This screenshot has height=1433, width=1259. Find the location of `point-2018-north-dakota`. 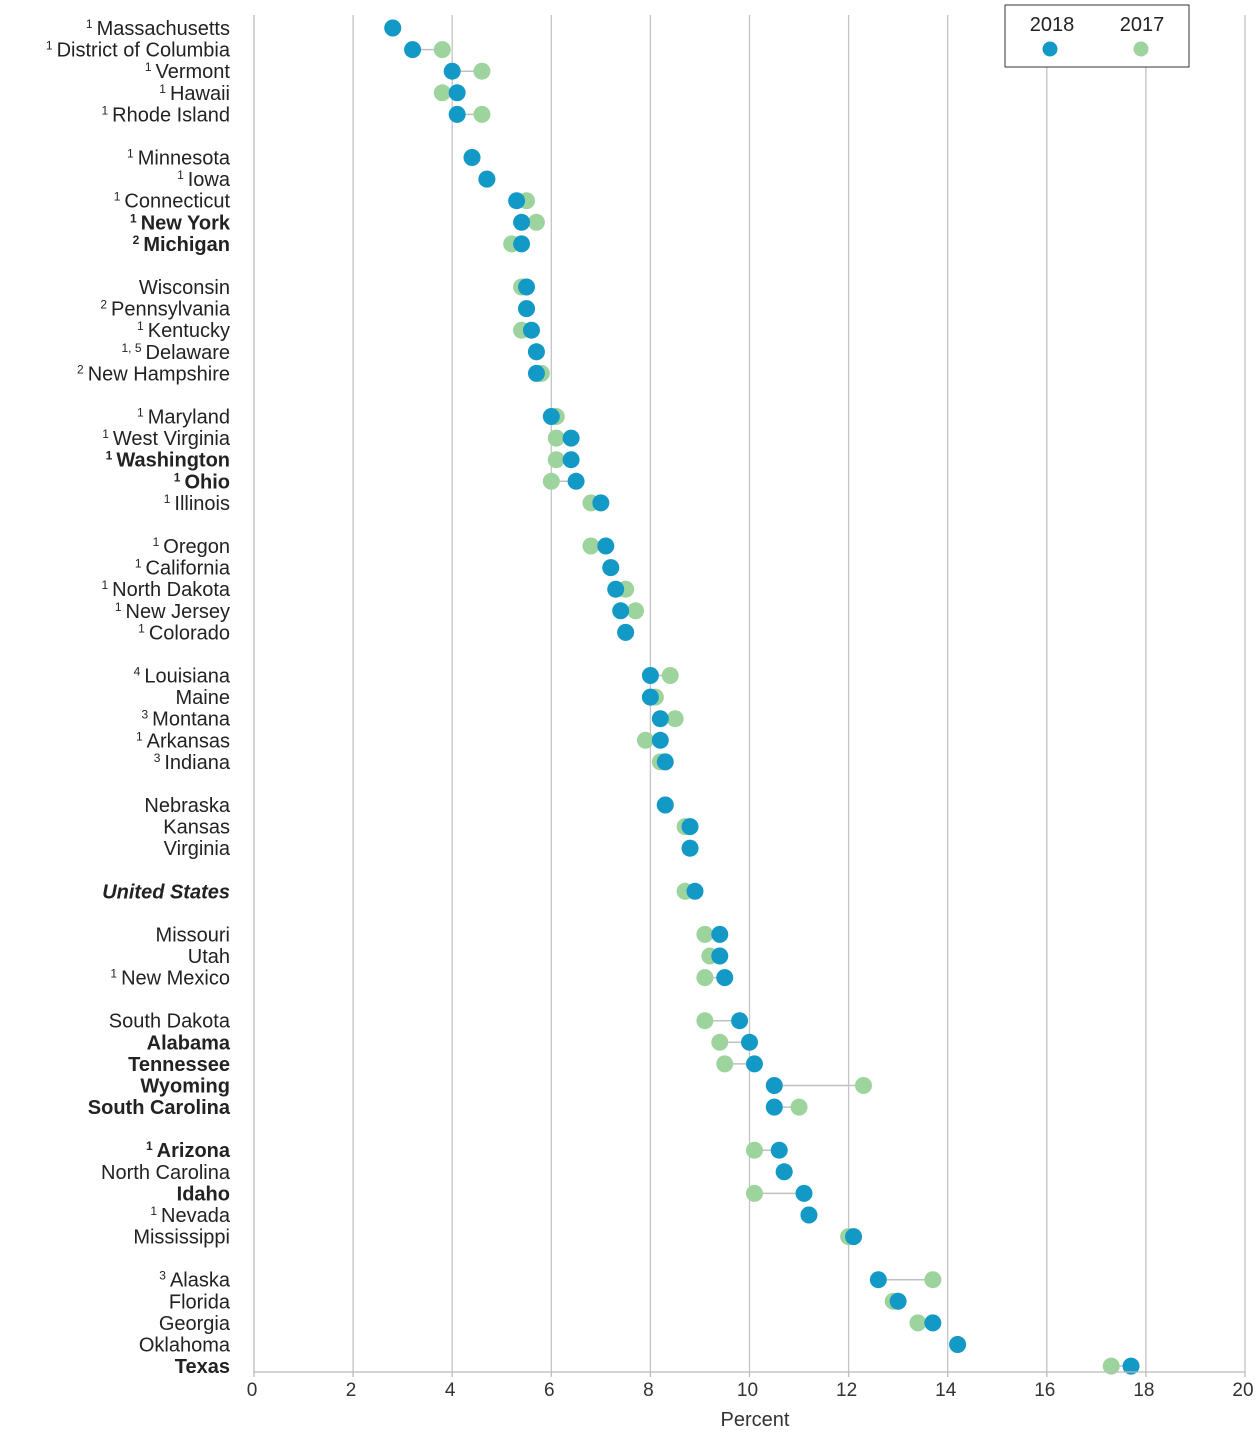

point-2018-north-dakota is located at coordinates (616, 589).